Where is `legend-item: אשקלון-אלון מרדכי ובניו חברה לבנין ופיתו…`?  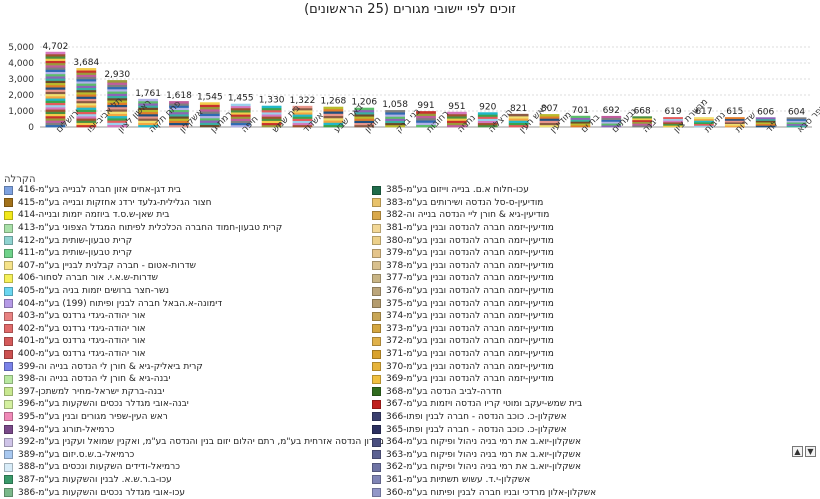 legend-item: אשקלון-אלון מרדכי ובניו חברה לבנין ופיתו… is located at coordinates (562, 492).